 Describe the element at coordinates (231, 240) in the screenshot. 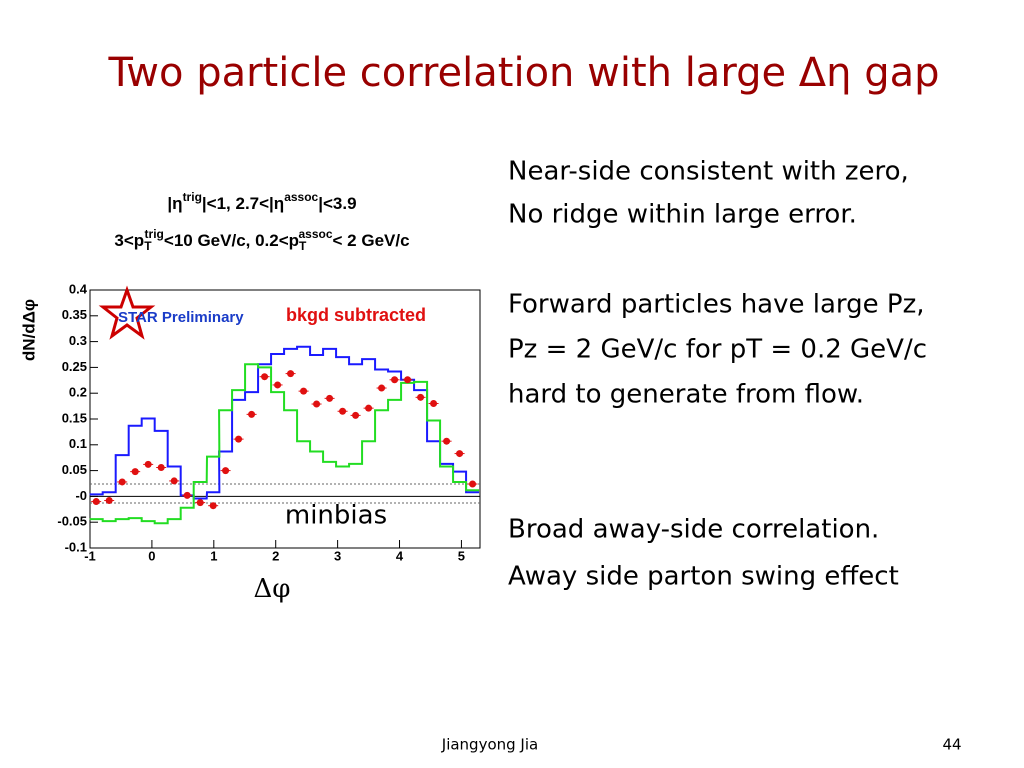

I see `cut-part: <10 GeV/c, 0.2<p` at that location.